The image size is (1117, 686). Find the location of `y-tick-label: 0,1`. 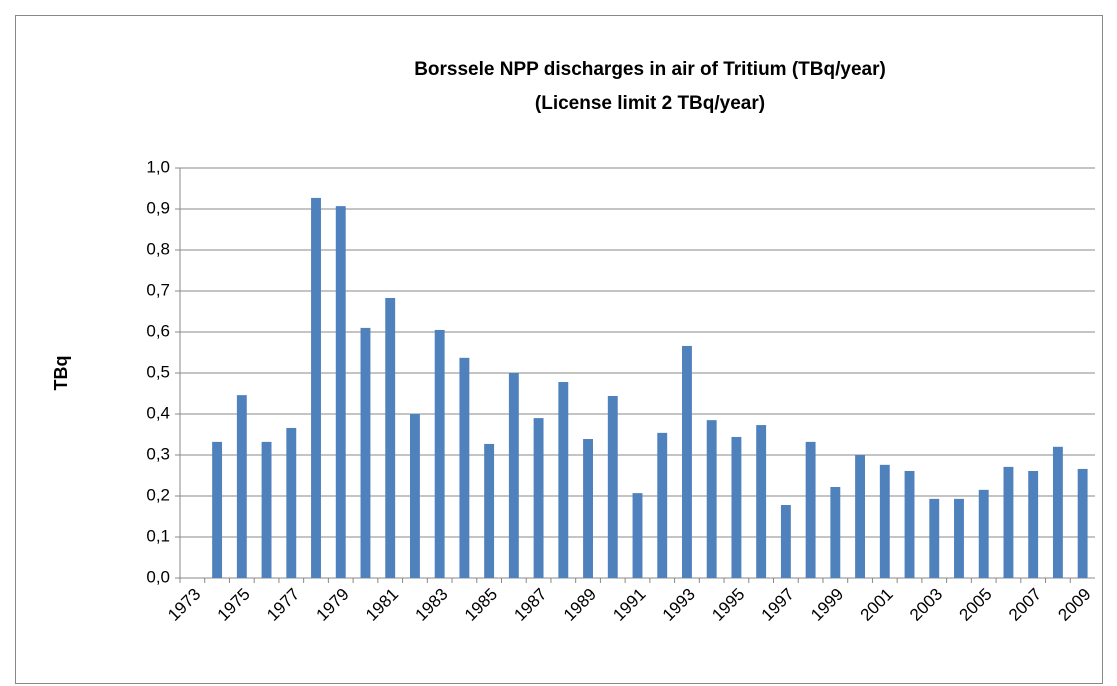

y-tick-label: 0,1 is located at coordinates (158, 535).